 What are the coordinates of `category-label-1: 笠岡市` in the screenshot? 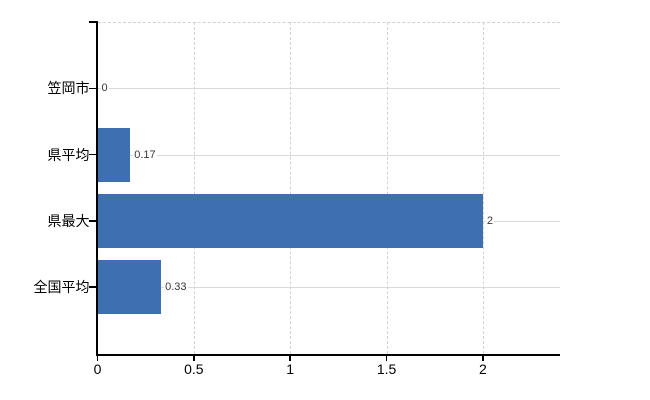 It's located at (68, 88).